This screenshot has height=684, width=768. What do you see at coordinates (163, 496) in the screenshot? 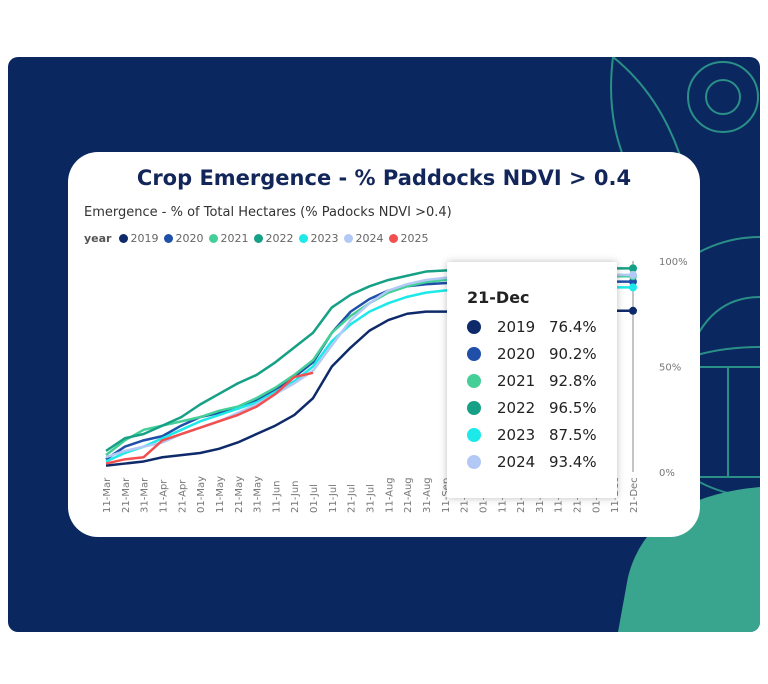
I see `x-tick-label: 11-Apr` at bounding box center [163, 496].